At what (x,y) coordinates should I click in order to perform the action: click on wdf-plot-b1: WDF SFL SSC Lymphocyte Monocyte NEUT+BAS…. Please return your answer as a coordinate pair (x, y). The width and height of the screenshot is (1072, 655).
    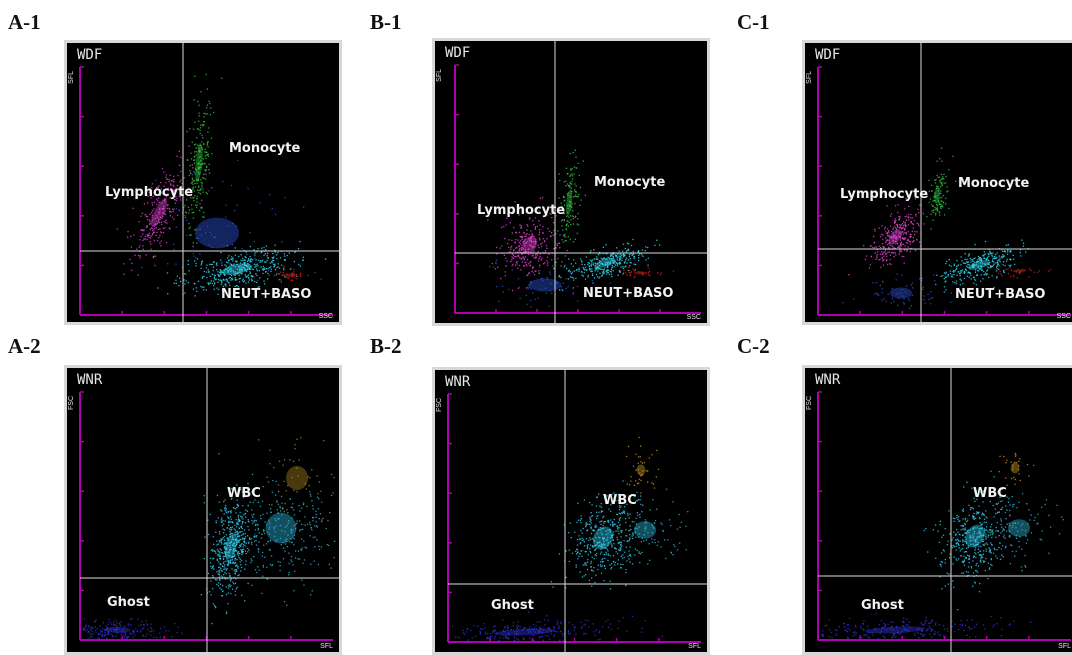
    Looking at the image, I should click on (571, 182).